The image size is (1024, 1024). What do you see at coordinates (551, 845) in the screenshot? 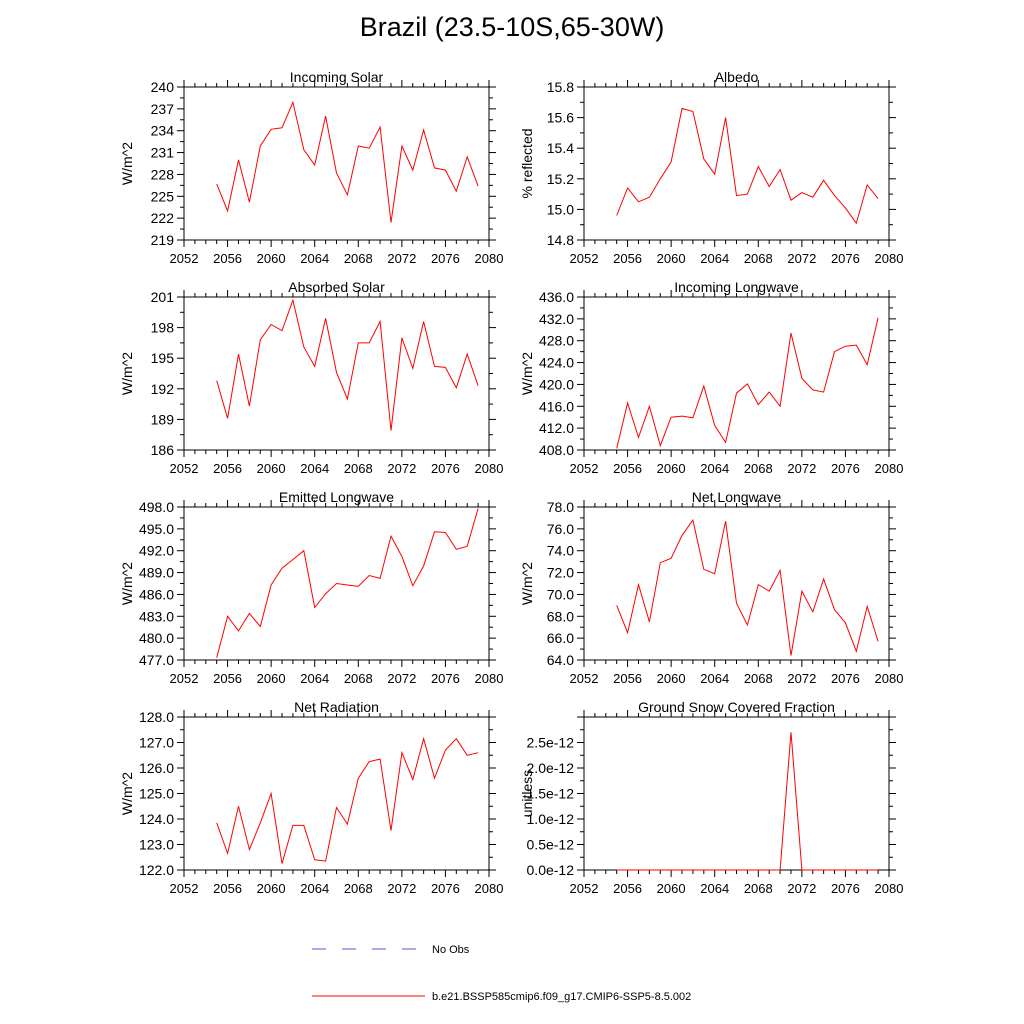
I see `y-tick-label: 0.5e-12` at bounding box center [551, 845].